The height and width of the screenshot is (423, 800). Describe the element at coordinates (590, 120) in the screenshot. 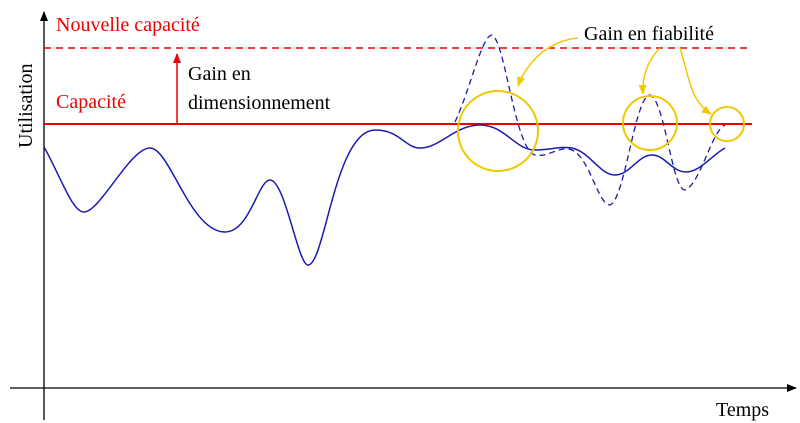

I see `improved-utilisation-curve` at that location.